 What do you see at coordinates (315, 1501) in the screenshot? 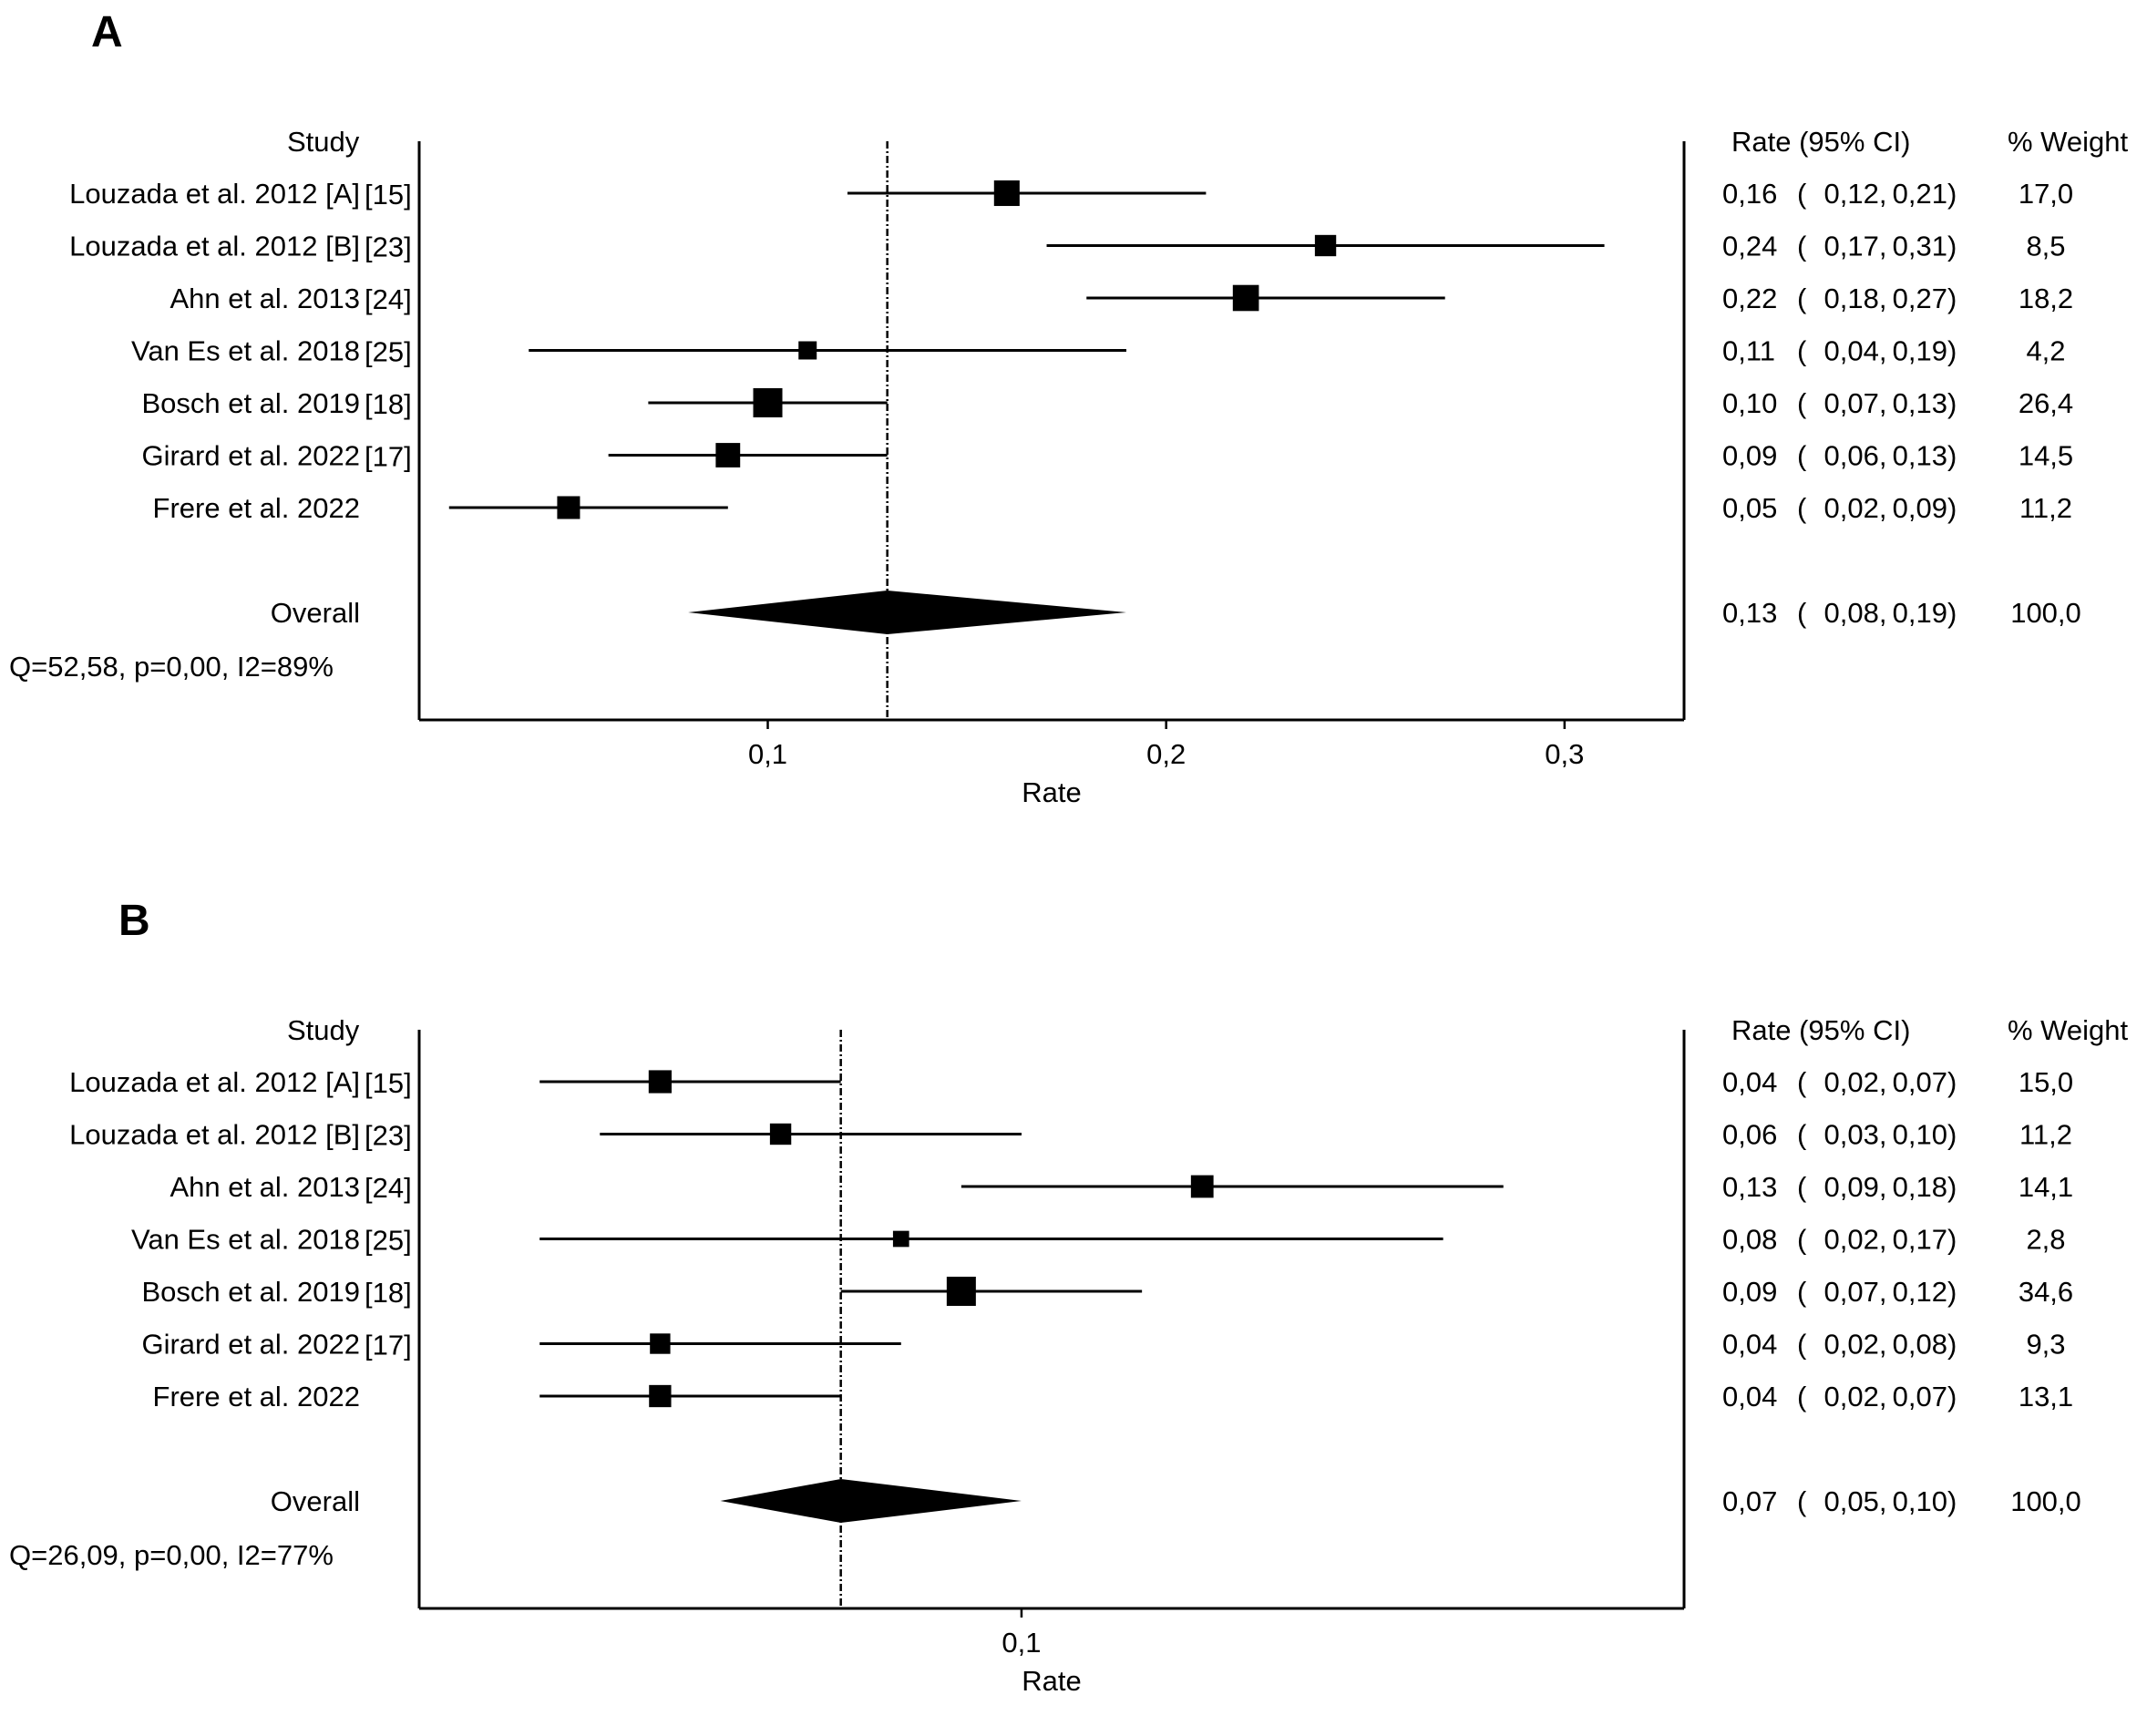
I see `overall-label: Overall` at bounding box center [315, 1501].